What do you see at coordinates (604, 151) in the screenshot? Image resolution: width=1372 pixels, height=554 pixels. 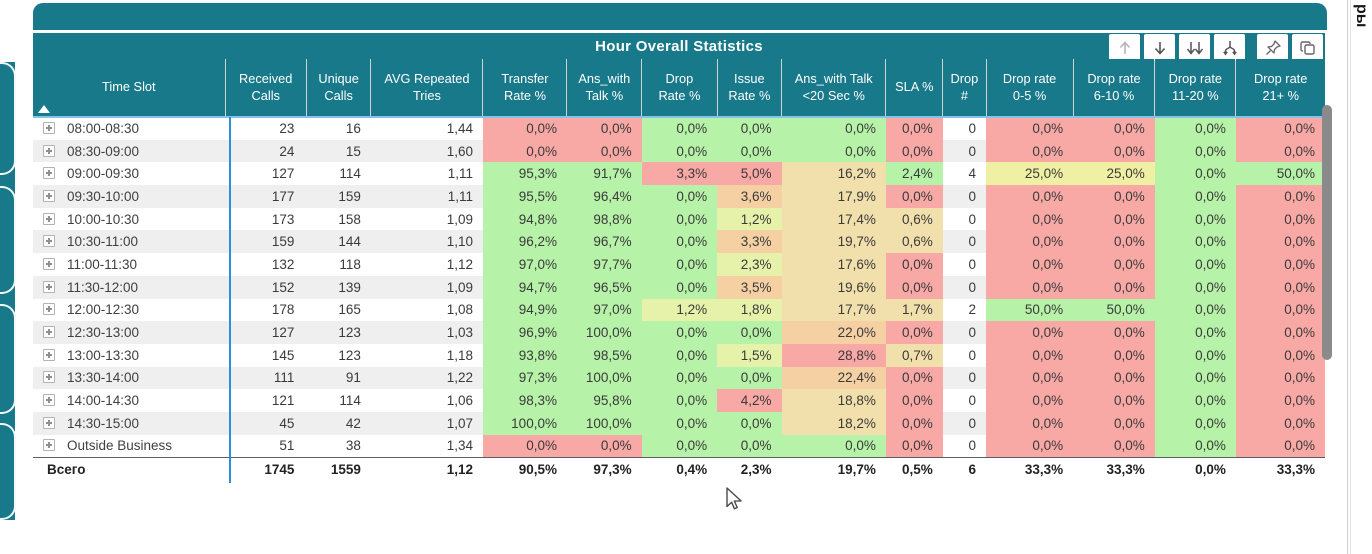 I see `ans-with-talk-cell: 0,0%` at bounding box center [604, 151].